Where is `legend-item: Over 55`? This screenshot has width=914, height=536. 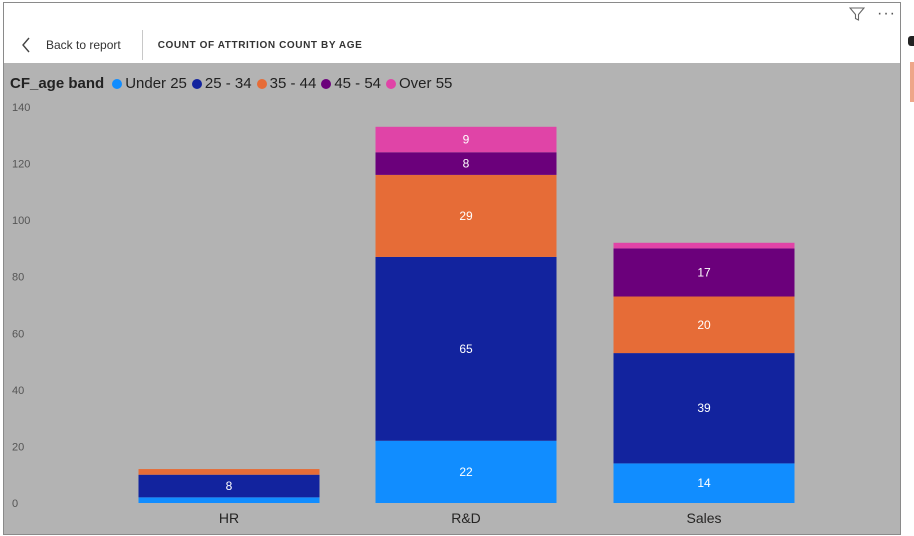 legend-item: Over 55 is located at coordinates (419, 83).